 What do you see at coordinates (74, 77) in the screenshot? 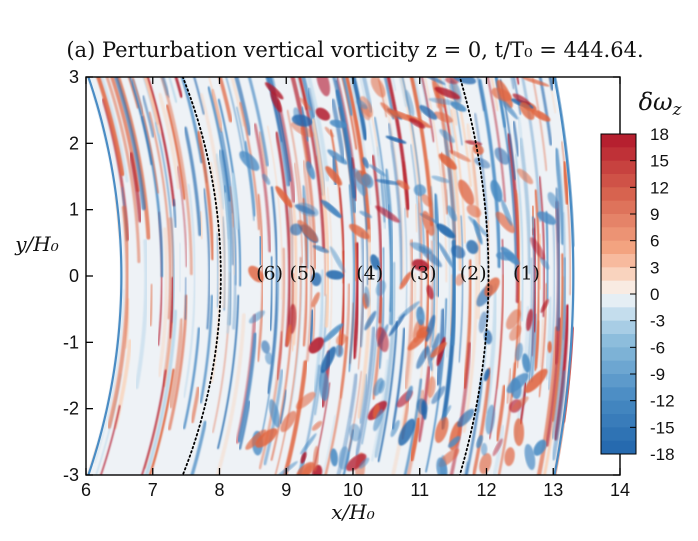
I see `y-tick-label: 3` at bounding box center [74, 77].